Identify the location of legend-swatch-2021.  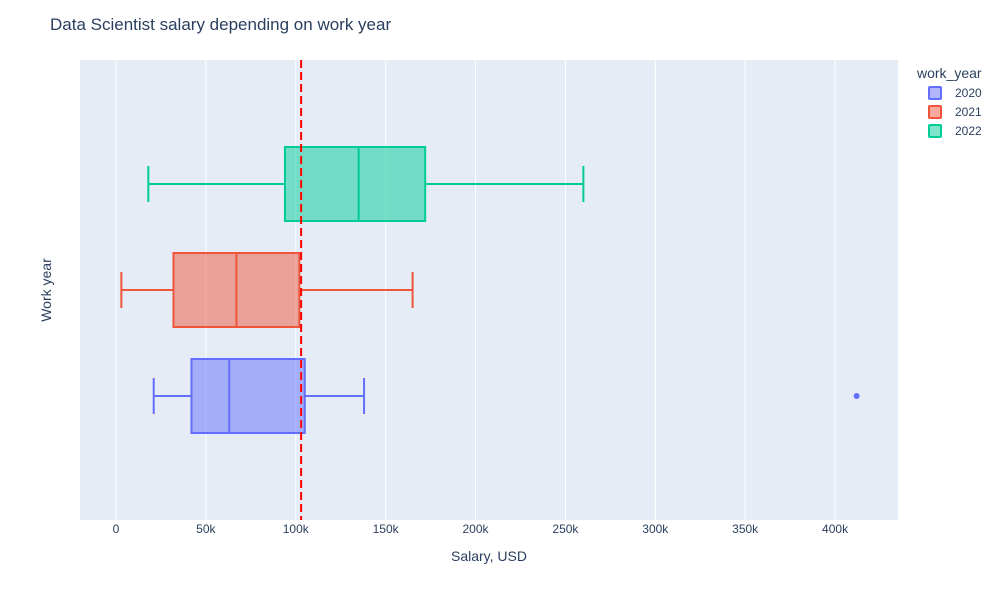
(935, 112).